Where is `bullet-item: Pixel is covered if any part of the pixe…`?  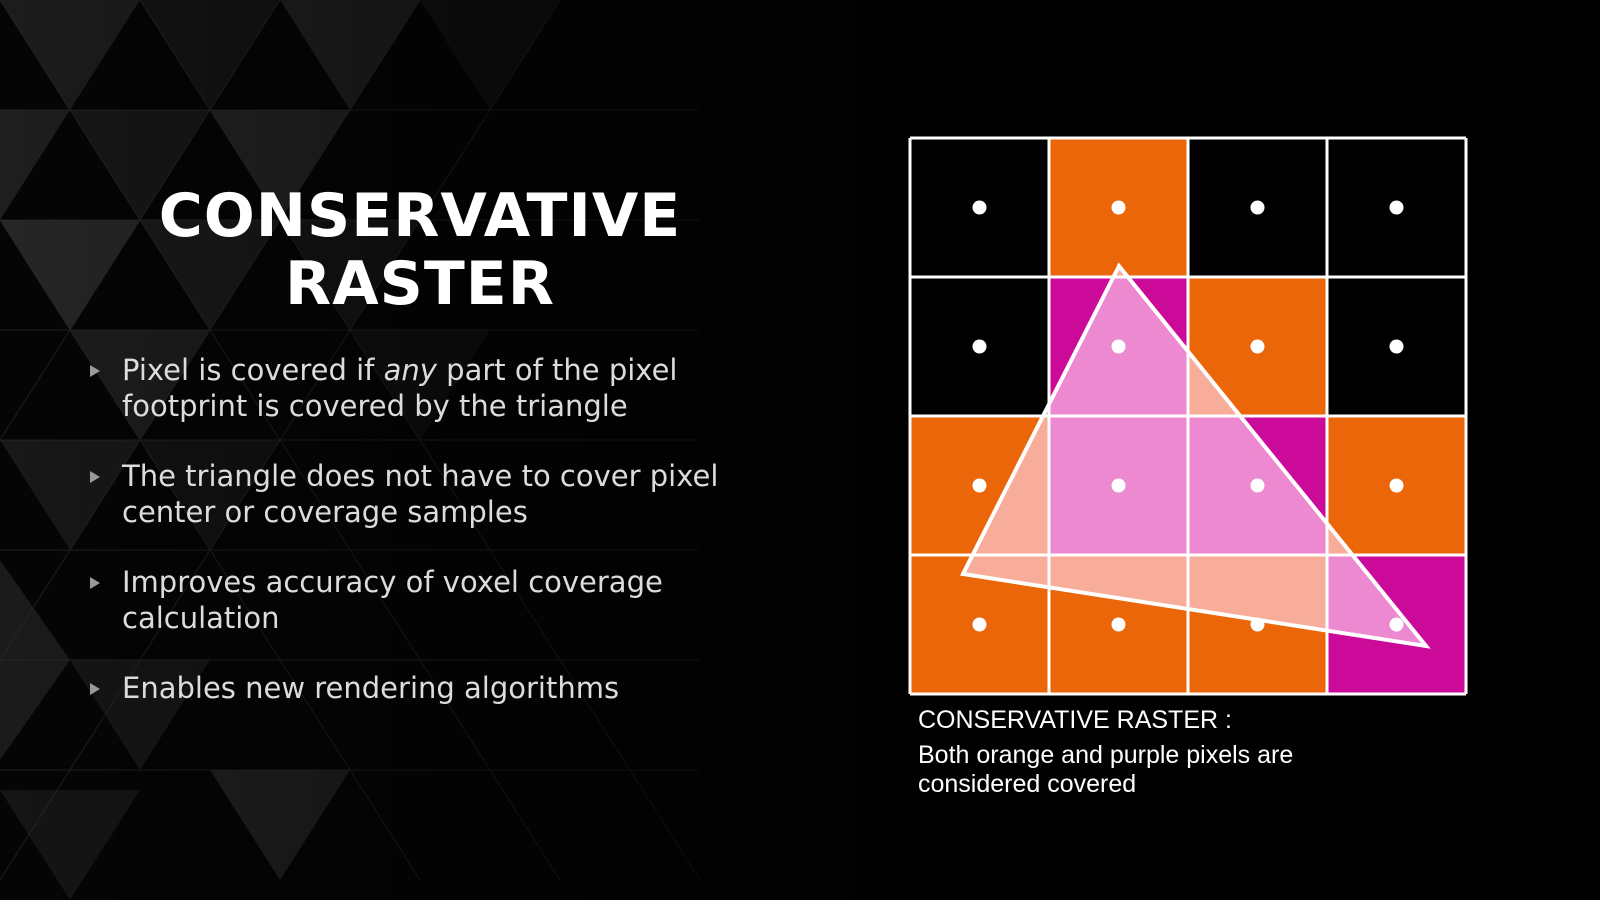 bullet-item: Pixel is covered if any part of the pixe… is located at coordinates (426, 388).